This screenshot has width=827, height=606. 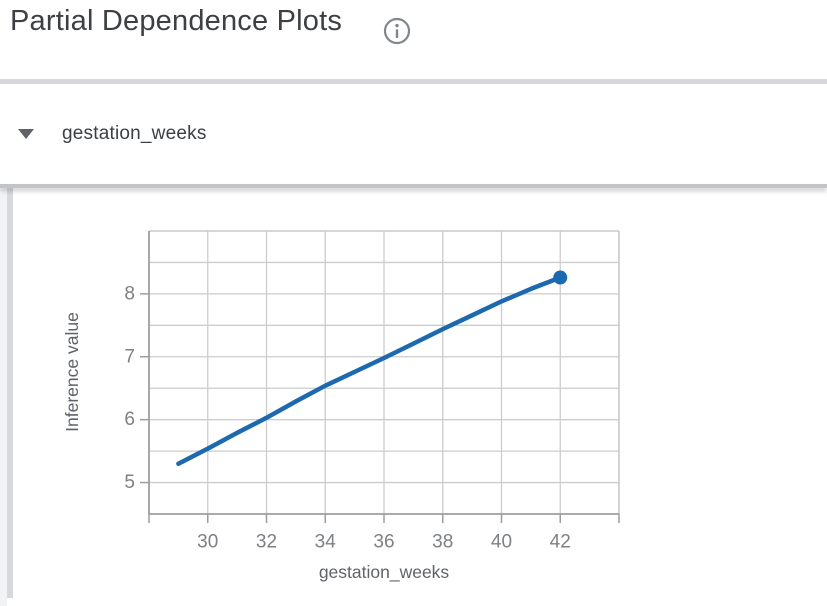 I want to click on y-tick-label: 6, so click(x=129, y=419).